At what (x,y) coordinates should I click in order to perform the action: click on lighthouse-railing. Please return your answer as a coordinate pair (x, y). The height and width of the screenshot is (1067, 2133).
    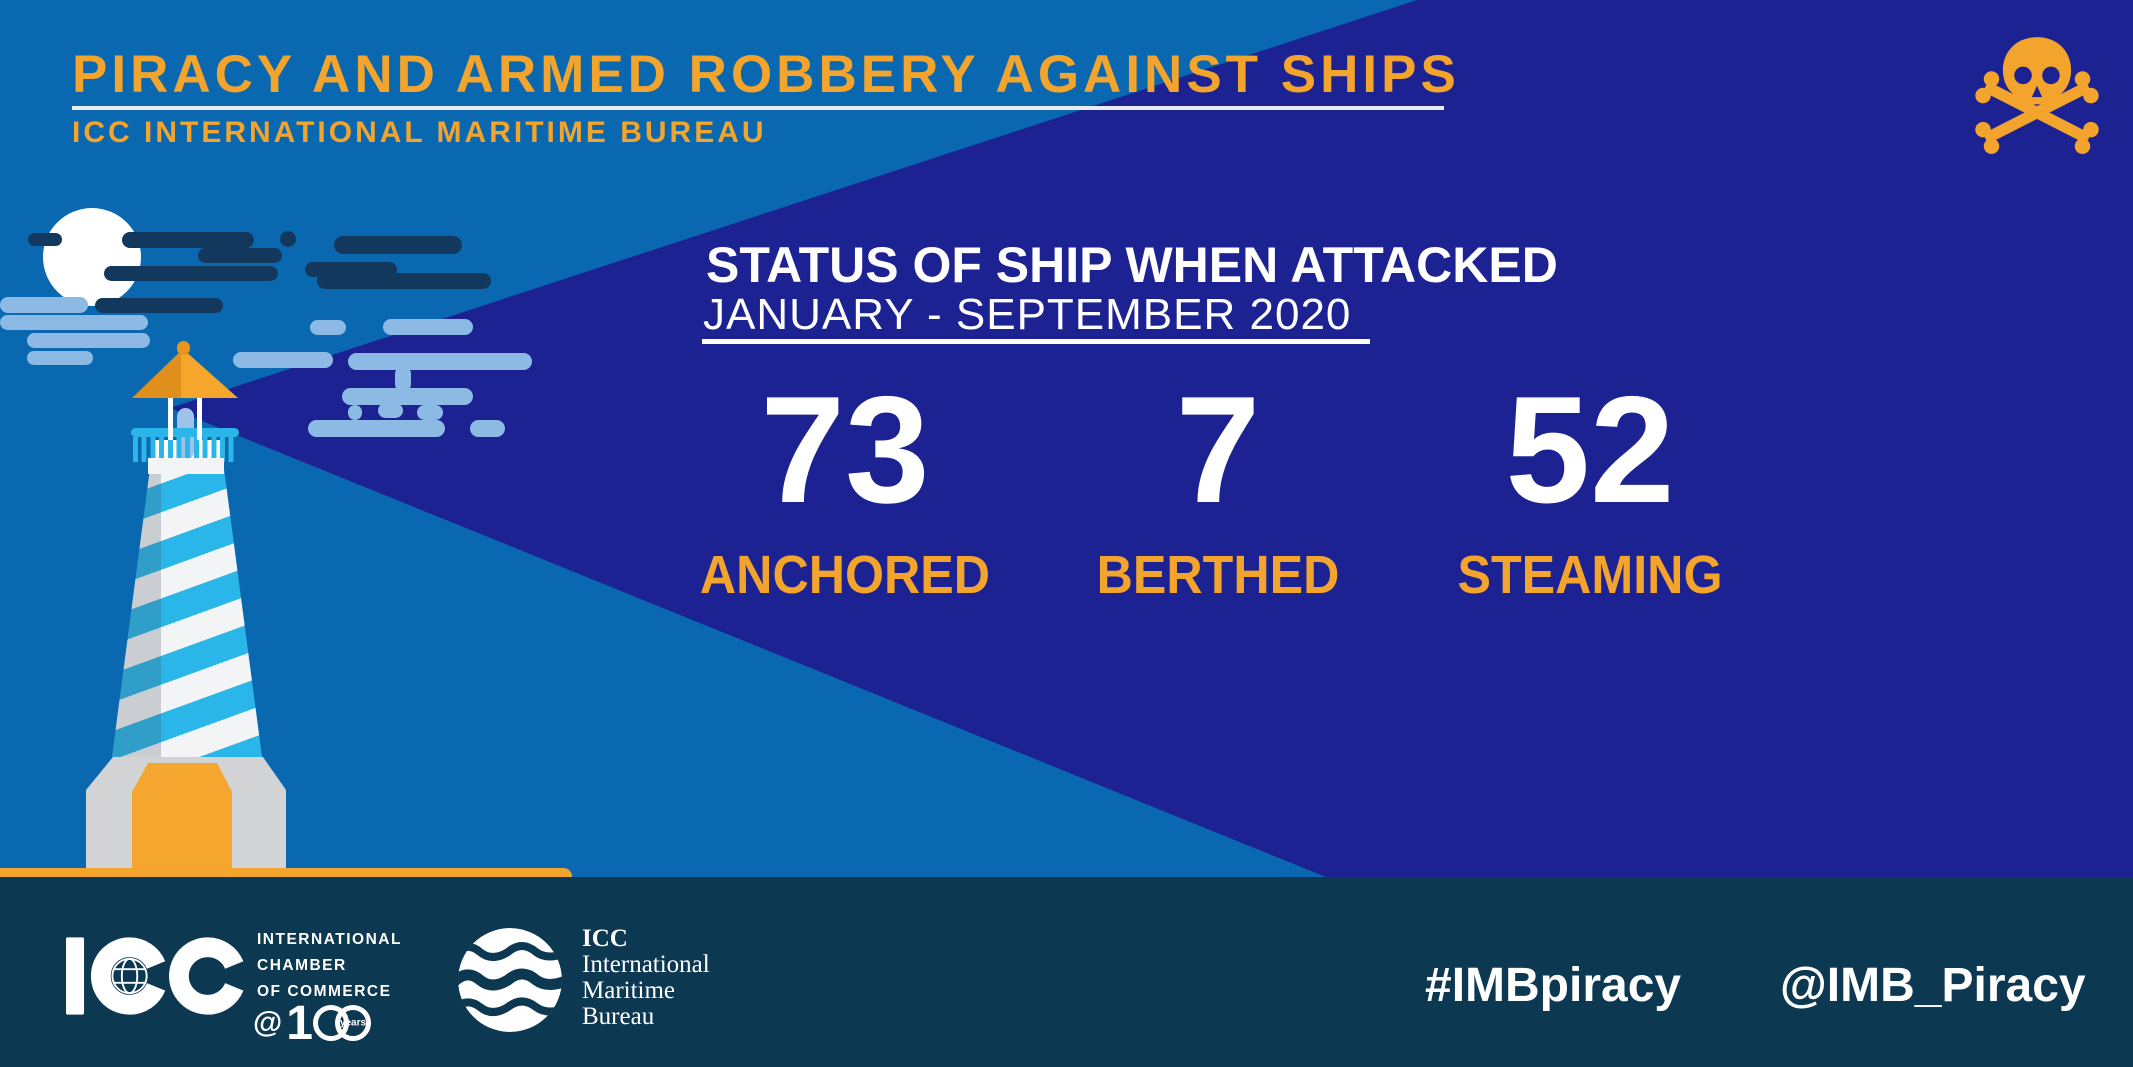
    Looking at the image, I should click on (185, 432).